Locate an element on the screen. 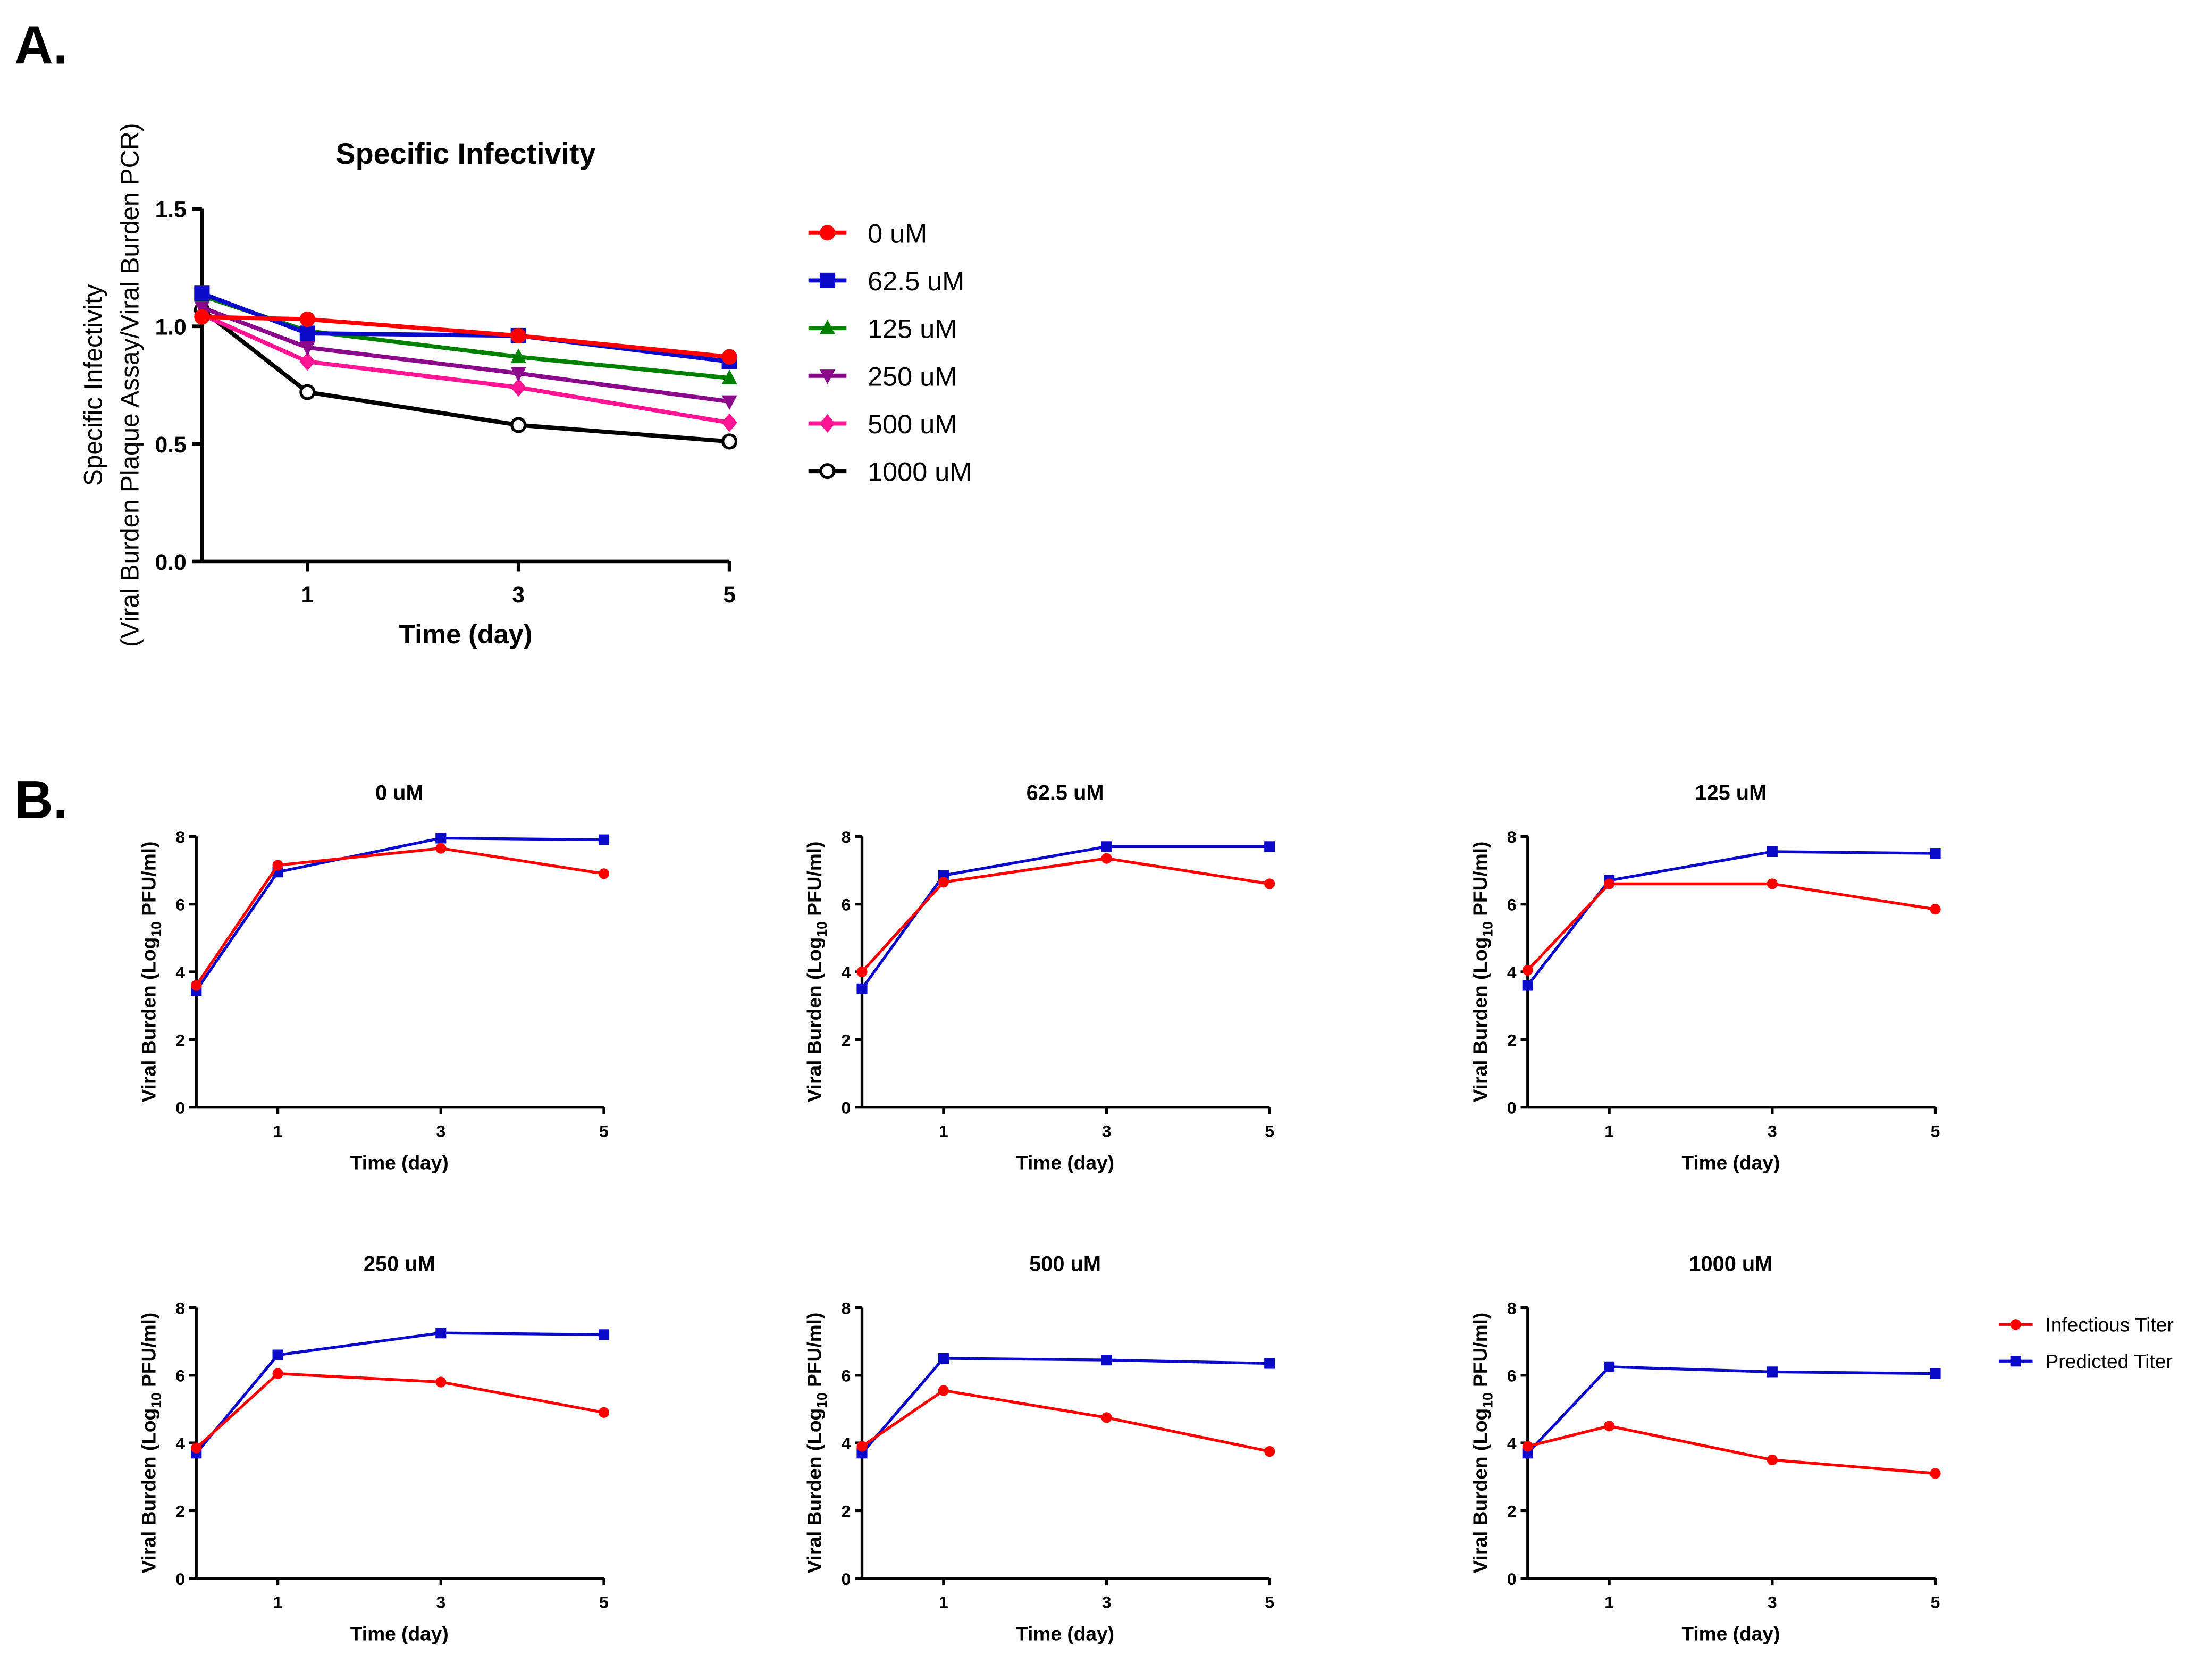  y-tick-label: 0.0 is located at coordinates (171, 562).